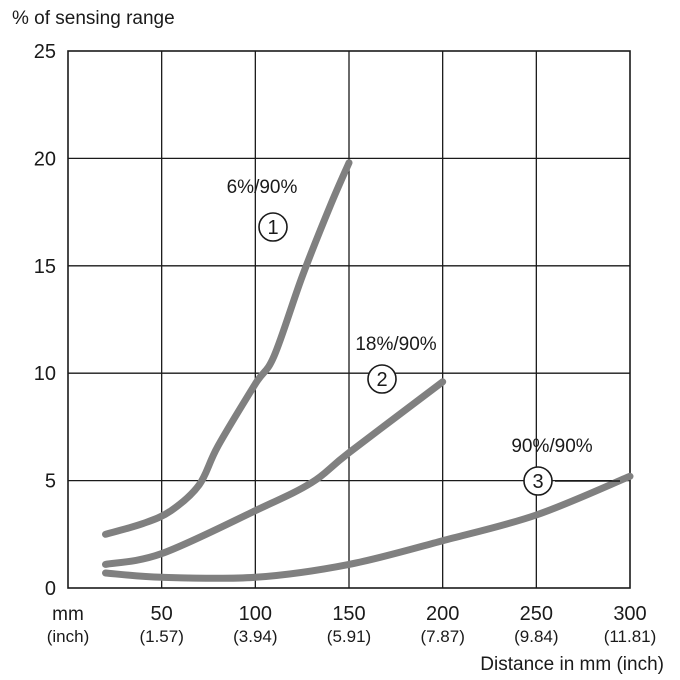 The image size is (680, 680). Describe the element at coordinates (262, 187) in the screenshot. I see `series-annotation-1: 6%/90%` at that location.